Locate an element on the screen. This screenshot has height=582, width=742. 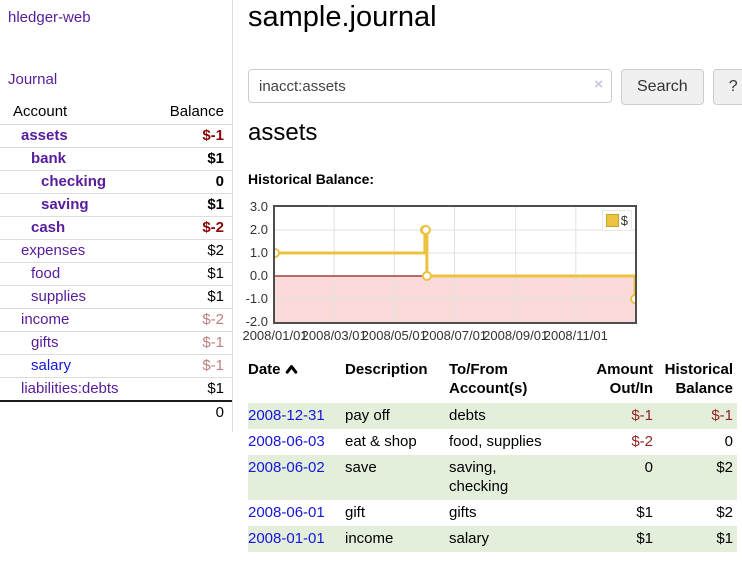
app-title-link: hledger-web is located at coordinates (49, 17).